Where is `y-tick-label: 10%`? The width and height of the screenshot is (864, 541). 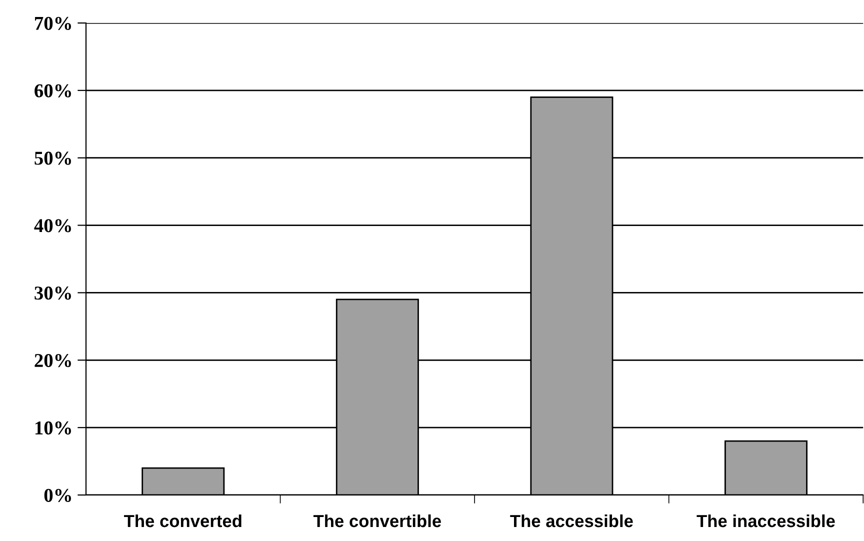 y-tick-label: 10% is located at coordinates (53, 428).